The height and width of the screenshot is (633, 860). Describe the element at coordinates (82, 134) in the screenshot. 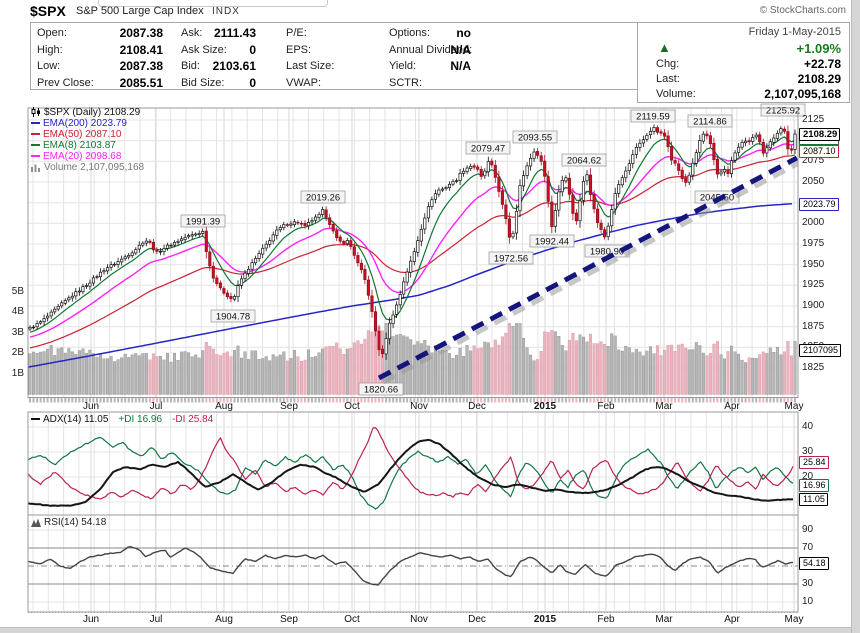

I see `price-legend-item-text: EMA(50) 2087.10` at that location.